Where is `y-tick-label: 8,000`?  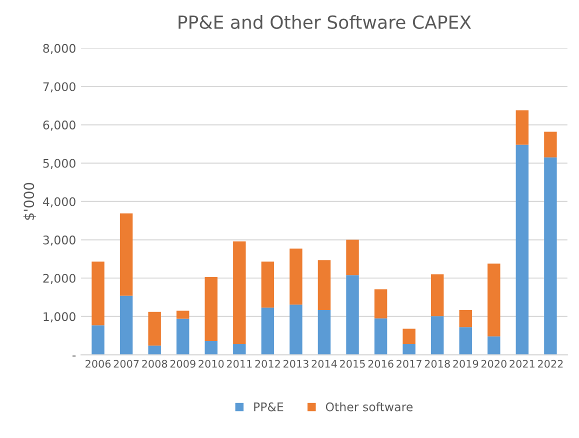 y-tick-label: 8,000 is located at coordinates (59, 49).